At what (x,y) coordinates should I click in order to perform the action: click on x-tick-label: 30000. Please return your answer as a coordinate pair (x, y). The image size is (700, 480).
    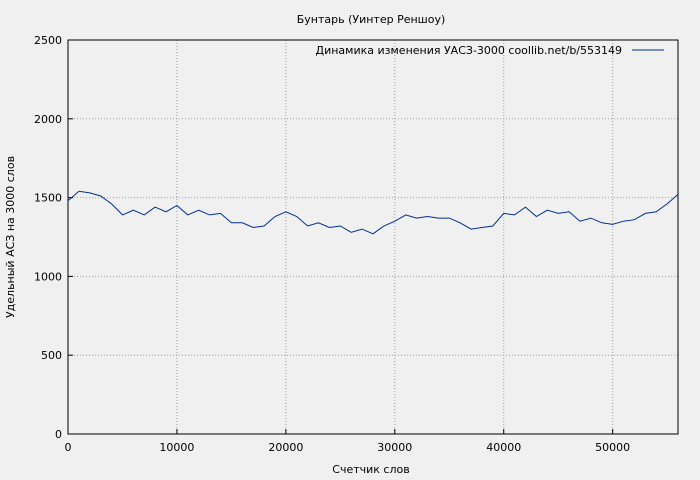
    Looking at the image, I should click on (394, 447).